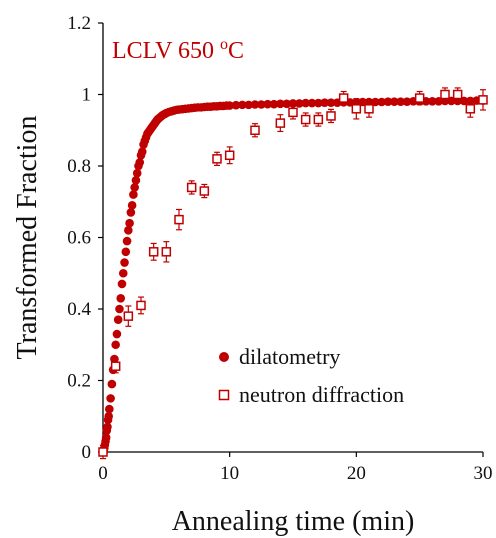 The height and width of the screenshot is (538, 496). What do you see at coordinates (79, 381) in the screenshot?
I see `y-tick-label: 0.2` at bounding box center [79, 381].